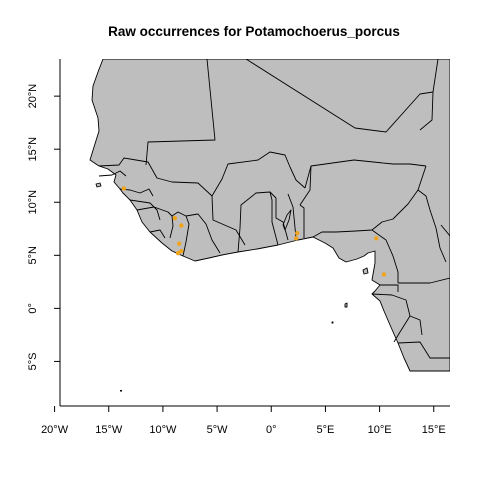 This screenshot has height=480, width=480. Describe the element at coordinates (33, 362) in the screenshot. I see `y-tick-label: 5°S` at that location.